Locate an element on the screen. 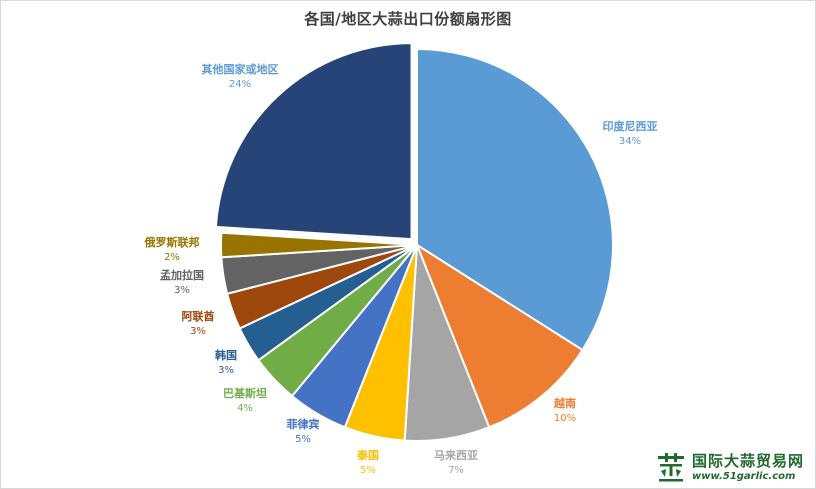 The image size is (816, 489). slice-percent-label: 10% is located at coordinates (565, 418).